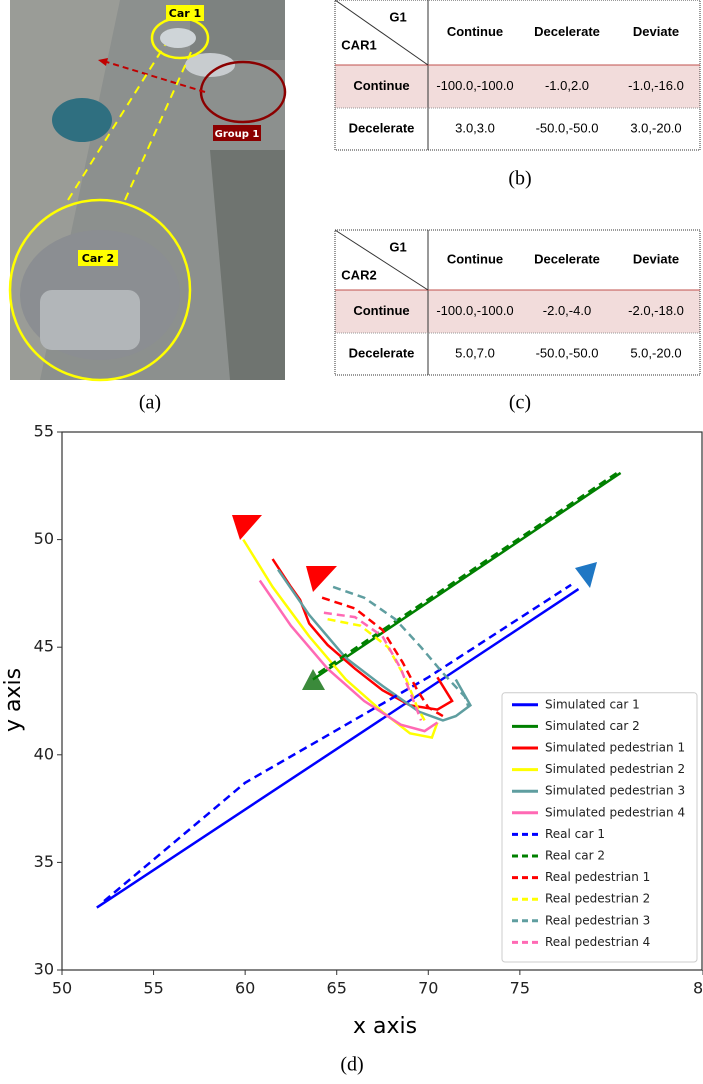  I want to click on caption: (c), so click(520, 403).